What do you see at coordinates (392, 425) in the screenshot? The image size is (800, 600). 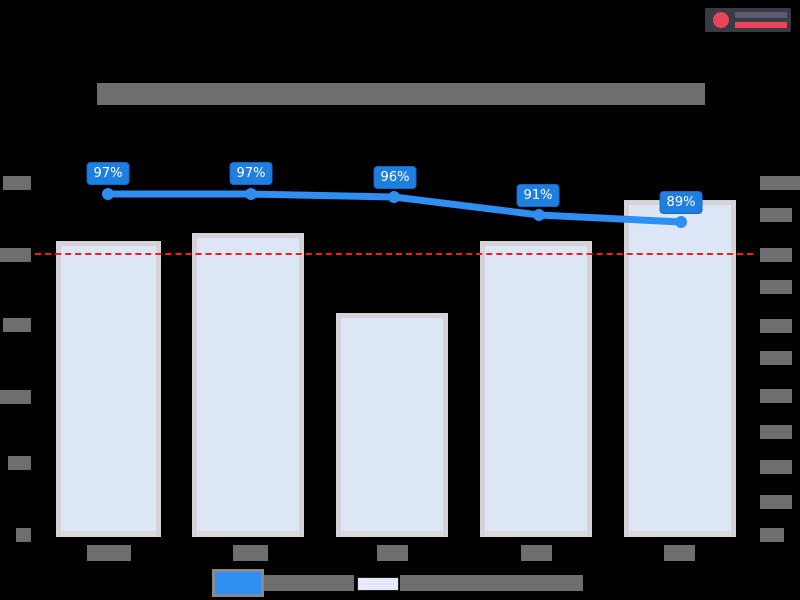 I see `bar-2021` at bounding box center [392, 425].